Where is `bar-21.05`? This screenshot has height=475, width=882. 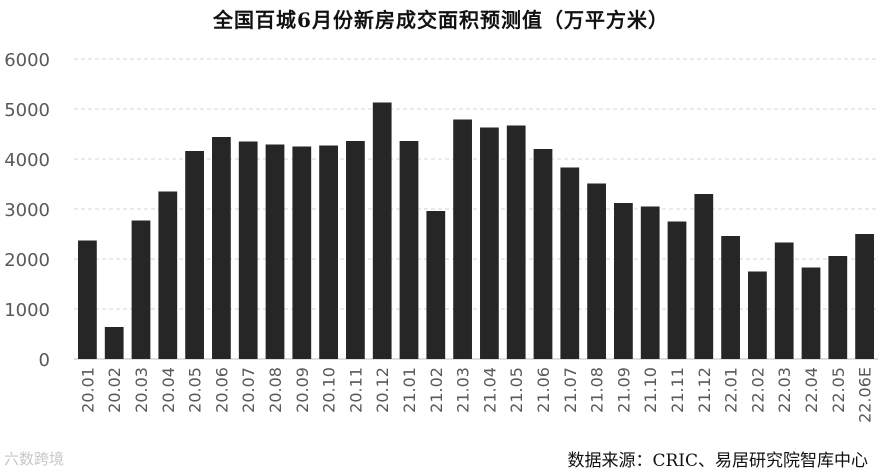
bar-21.05 is located at coordinates (516, 242).